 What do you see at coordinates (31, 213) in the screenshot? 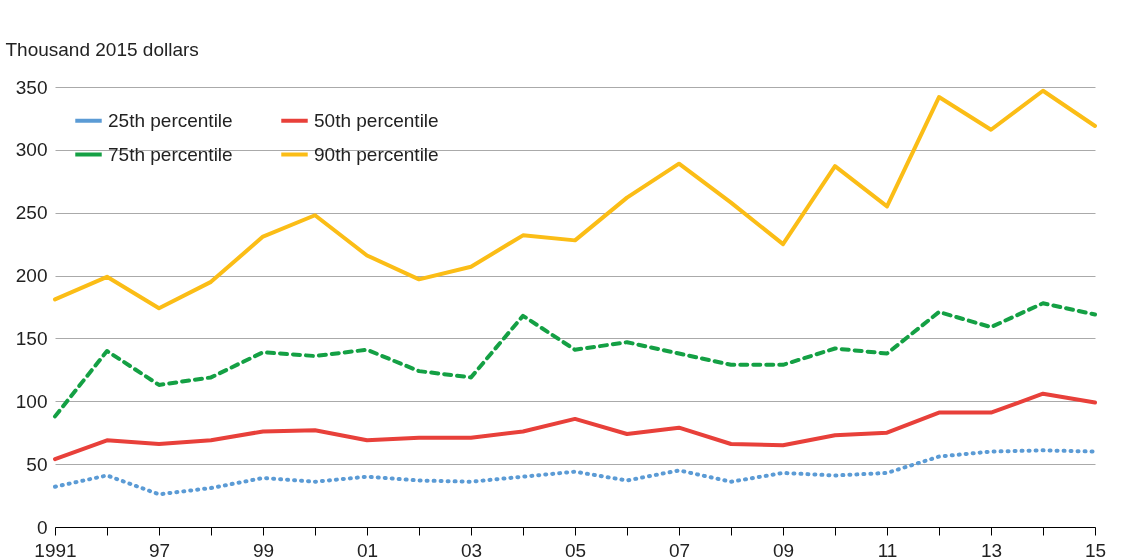
I see `y-tick-label: 250` at bounding box center [31, 213].